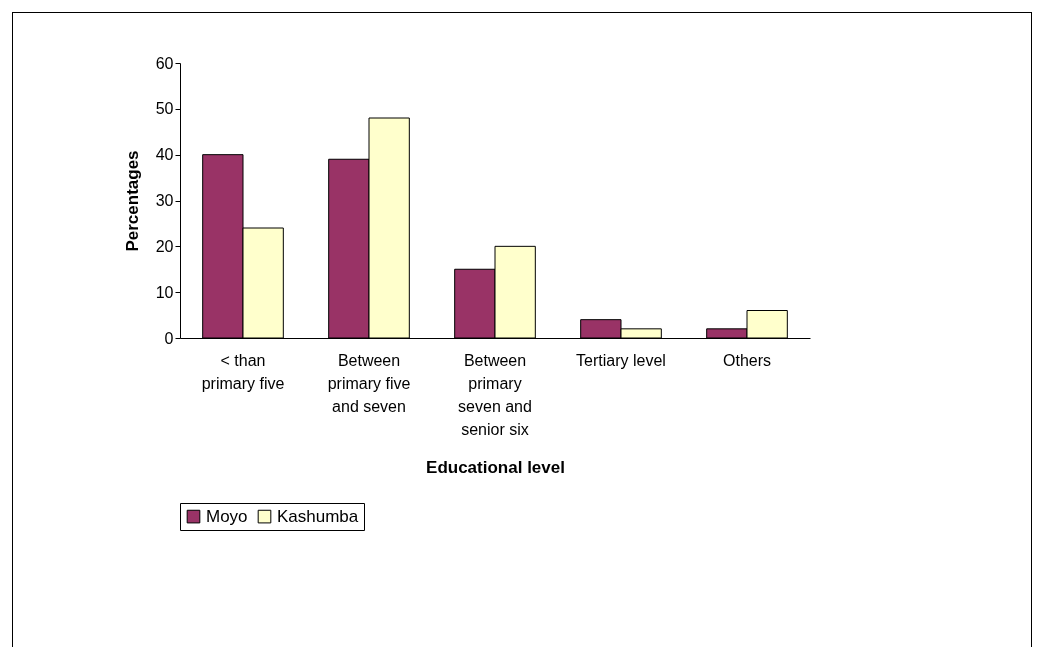 Image resolution: width=1056 pixels, height=647 pixels. What do you see at coordinates (318, 516) in the screenshot?
I see `legend-label: Kashumba` at bounding box center [318, 516].